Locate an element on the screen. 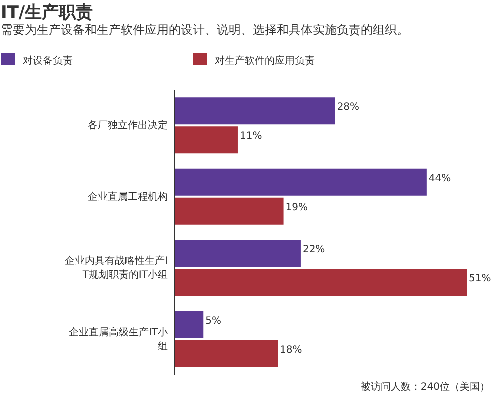 The height and width of the screenshot is (395, 495). data-label: 19% is located at coordinates (297, 208).